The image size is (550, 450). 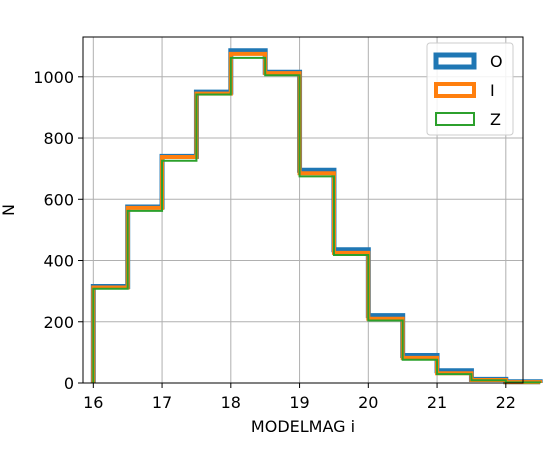 What do you see at coordinates (58, 199) in the screenshot?
I see `y-tick-label-600: 600` at bounding box center [58, 199].